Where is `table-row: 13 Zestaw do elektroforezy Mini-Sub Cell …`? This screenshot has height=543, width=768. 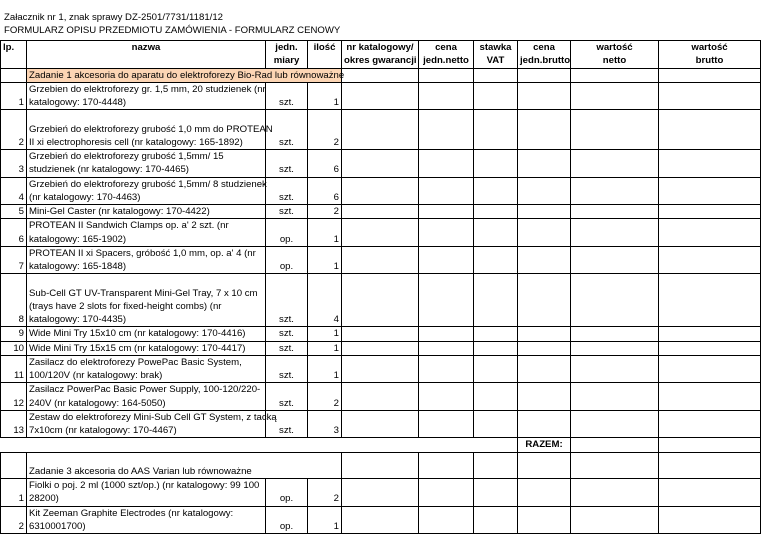 table-row: 13 Zestaw do elektroforezy Mini-Sub Cell … is located at coordinates (380, 424).